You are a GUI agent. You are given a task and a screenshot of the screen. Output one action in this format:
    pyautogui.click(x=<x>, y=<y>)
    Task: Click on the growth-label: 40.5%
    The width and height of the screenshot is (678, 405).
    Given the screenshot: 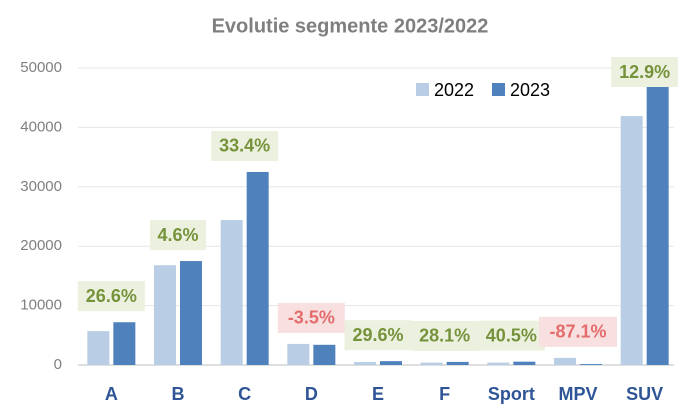 What is the action you would take?
    pyautogui.click(x=511, y=335)
    